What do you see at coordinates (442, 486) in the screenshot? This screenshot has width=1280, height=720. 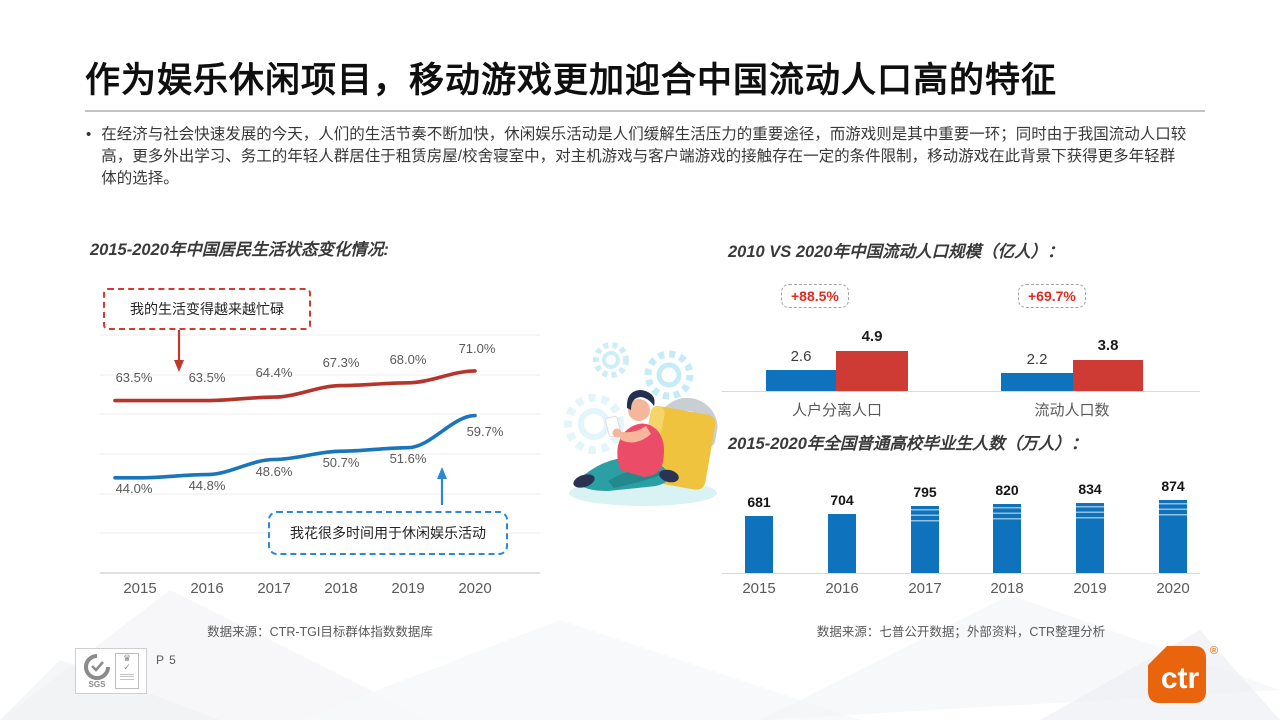 I see `annotation-arrow-blue` at bounding box center [442, 486].